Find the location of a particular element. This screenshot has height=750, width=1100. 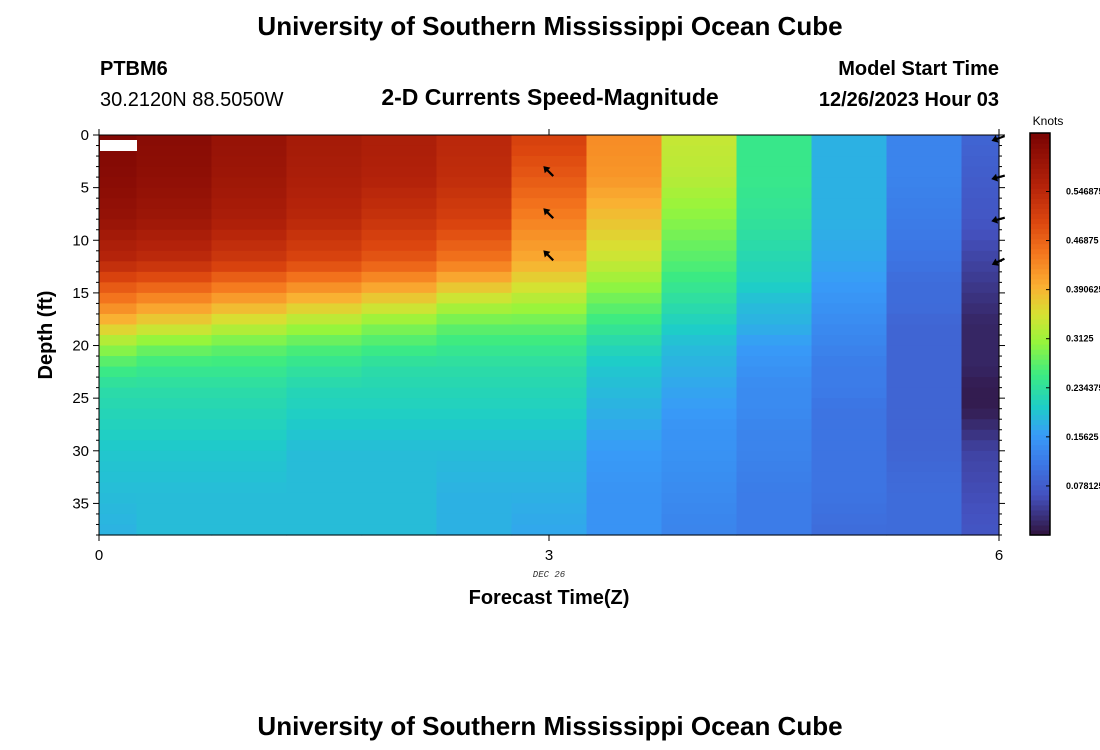

colorbar-tick-label: 0.15625 is located at coordinates (1082, 437).